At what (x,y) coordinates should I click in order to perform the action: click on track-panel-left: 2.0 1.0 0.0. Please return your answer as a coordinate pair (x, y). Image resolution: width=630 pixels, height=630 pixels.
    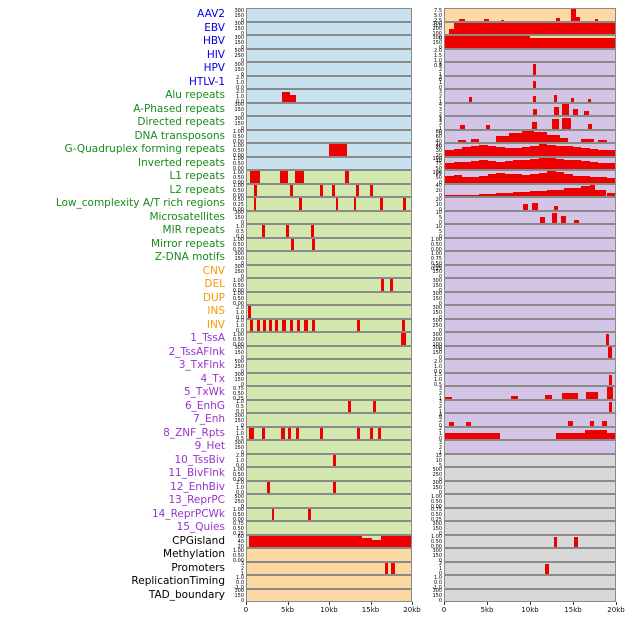
    Looking at the image, I should click on (321, 326).